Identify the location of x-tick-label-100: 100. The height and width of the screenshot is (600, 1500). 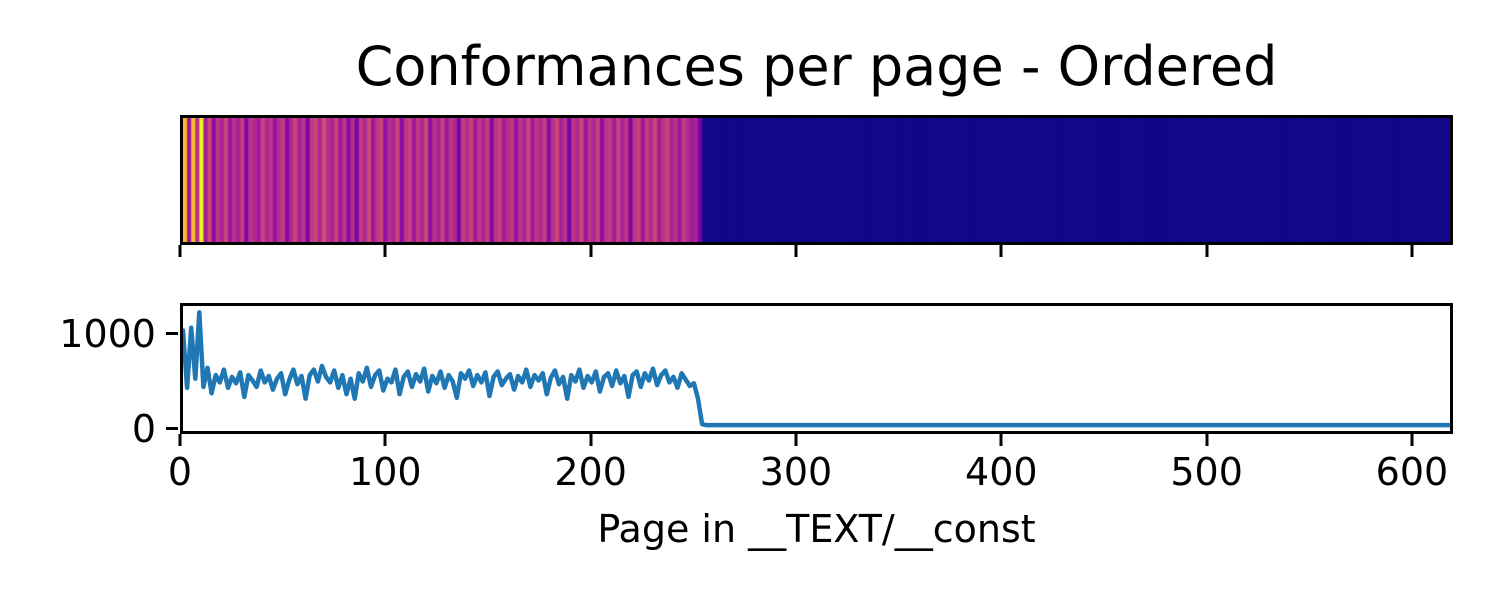
(385, 472).